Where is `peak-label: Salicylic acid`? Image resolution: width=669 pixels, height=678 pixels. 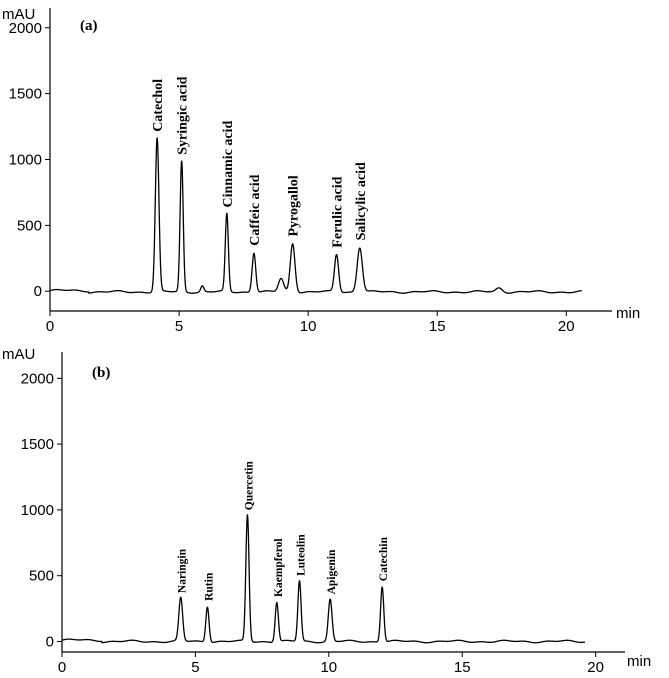 peak-label: Salicylic acid is located at coordinates (361, 201).